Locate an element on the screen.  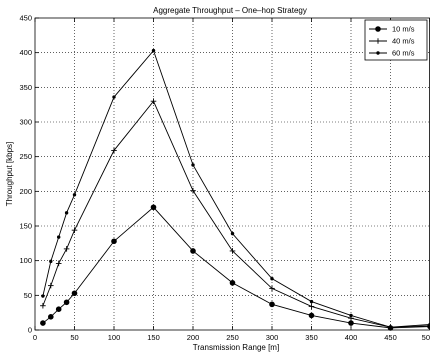
y-tick-label: 250 is located at coordinates (25, 156).